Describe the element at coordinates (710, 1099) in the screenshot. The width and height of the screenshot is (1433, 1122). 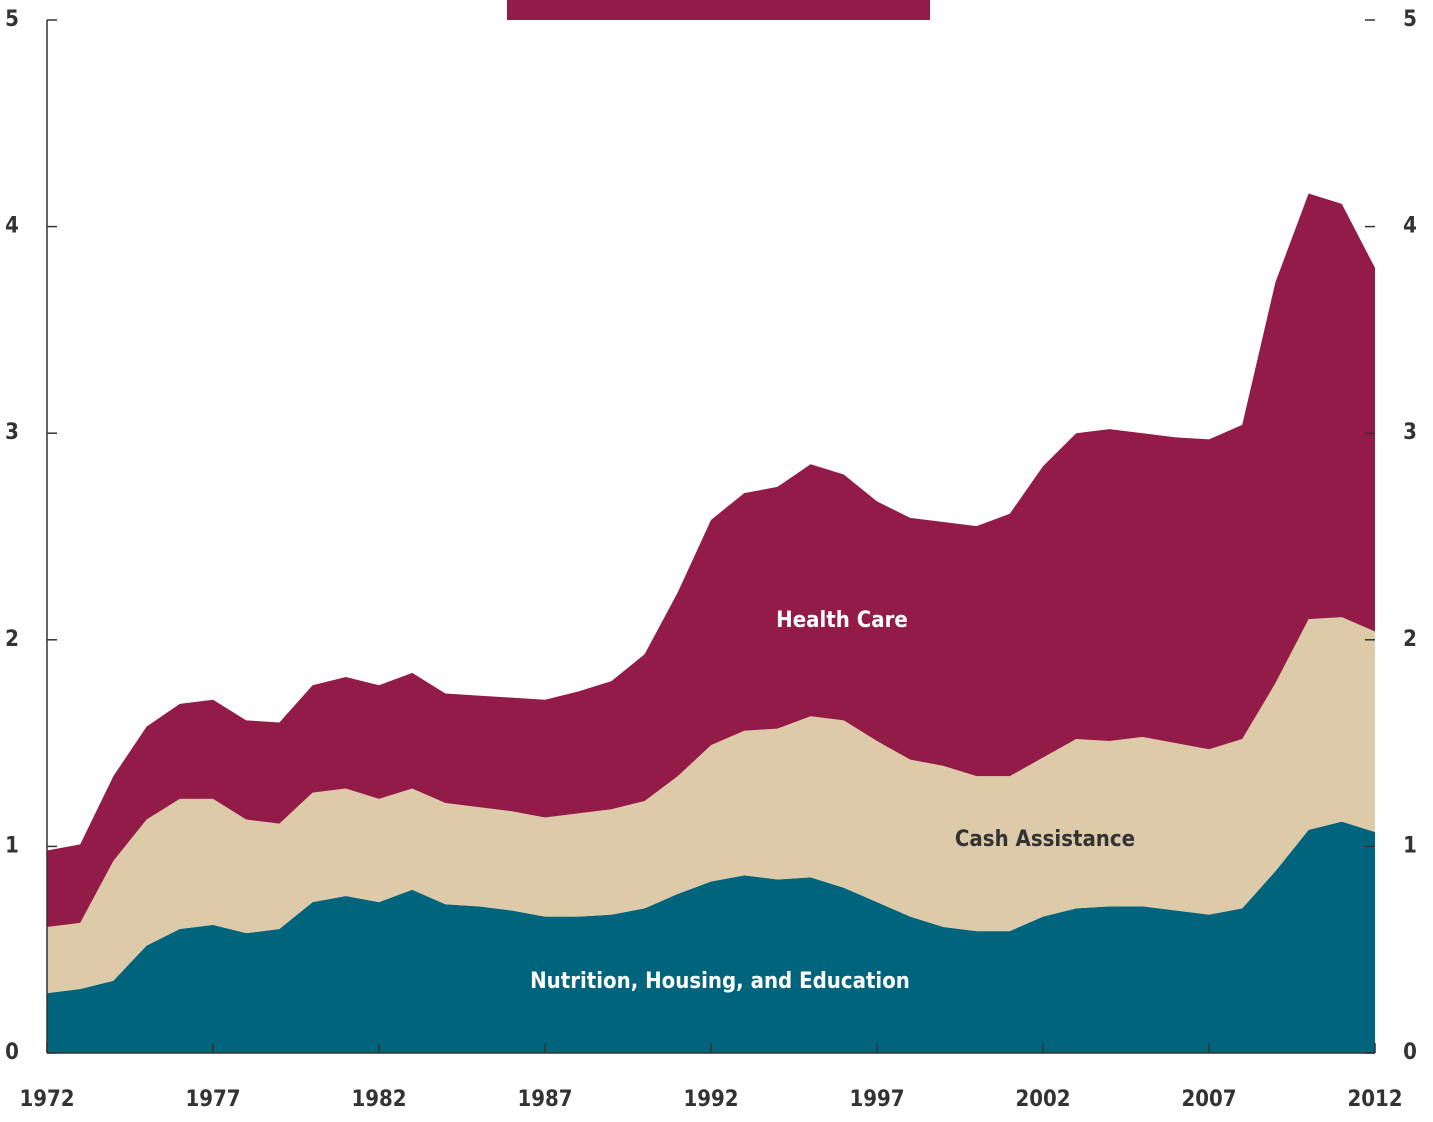
I see `x-tick-label: 1992` at that location.